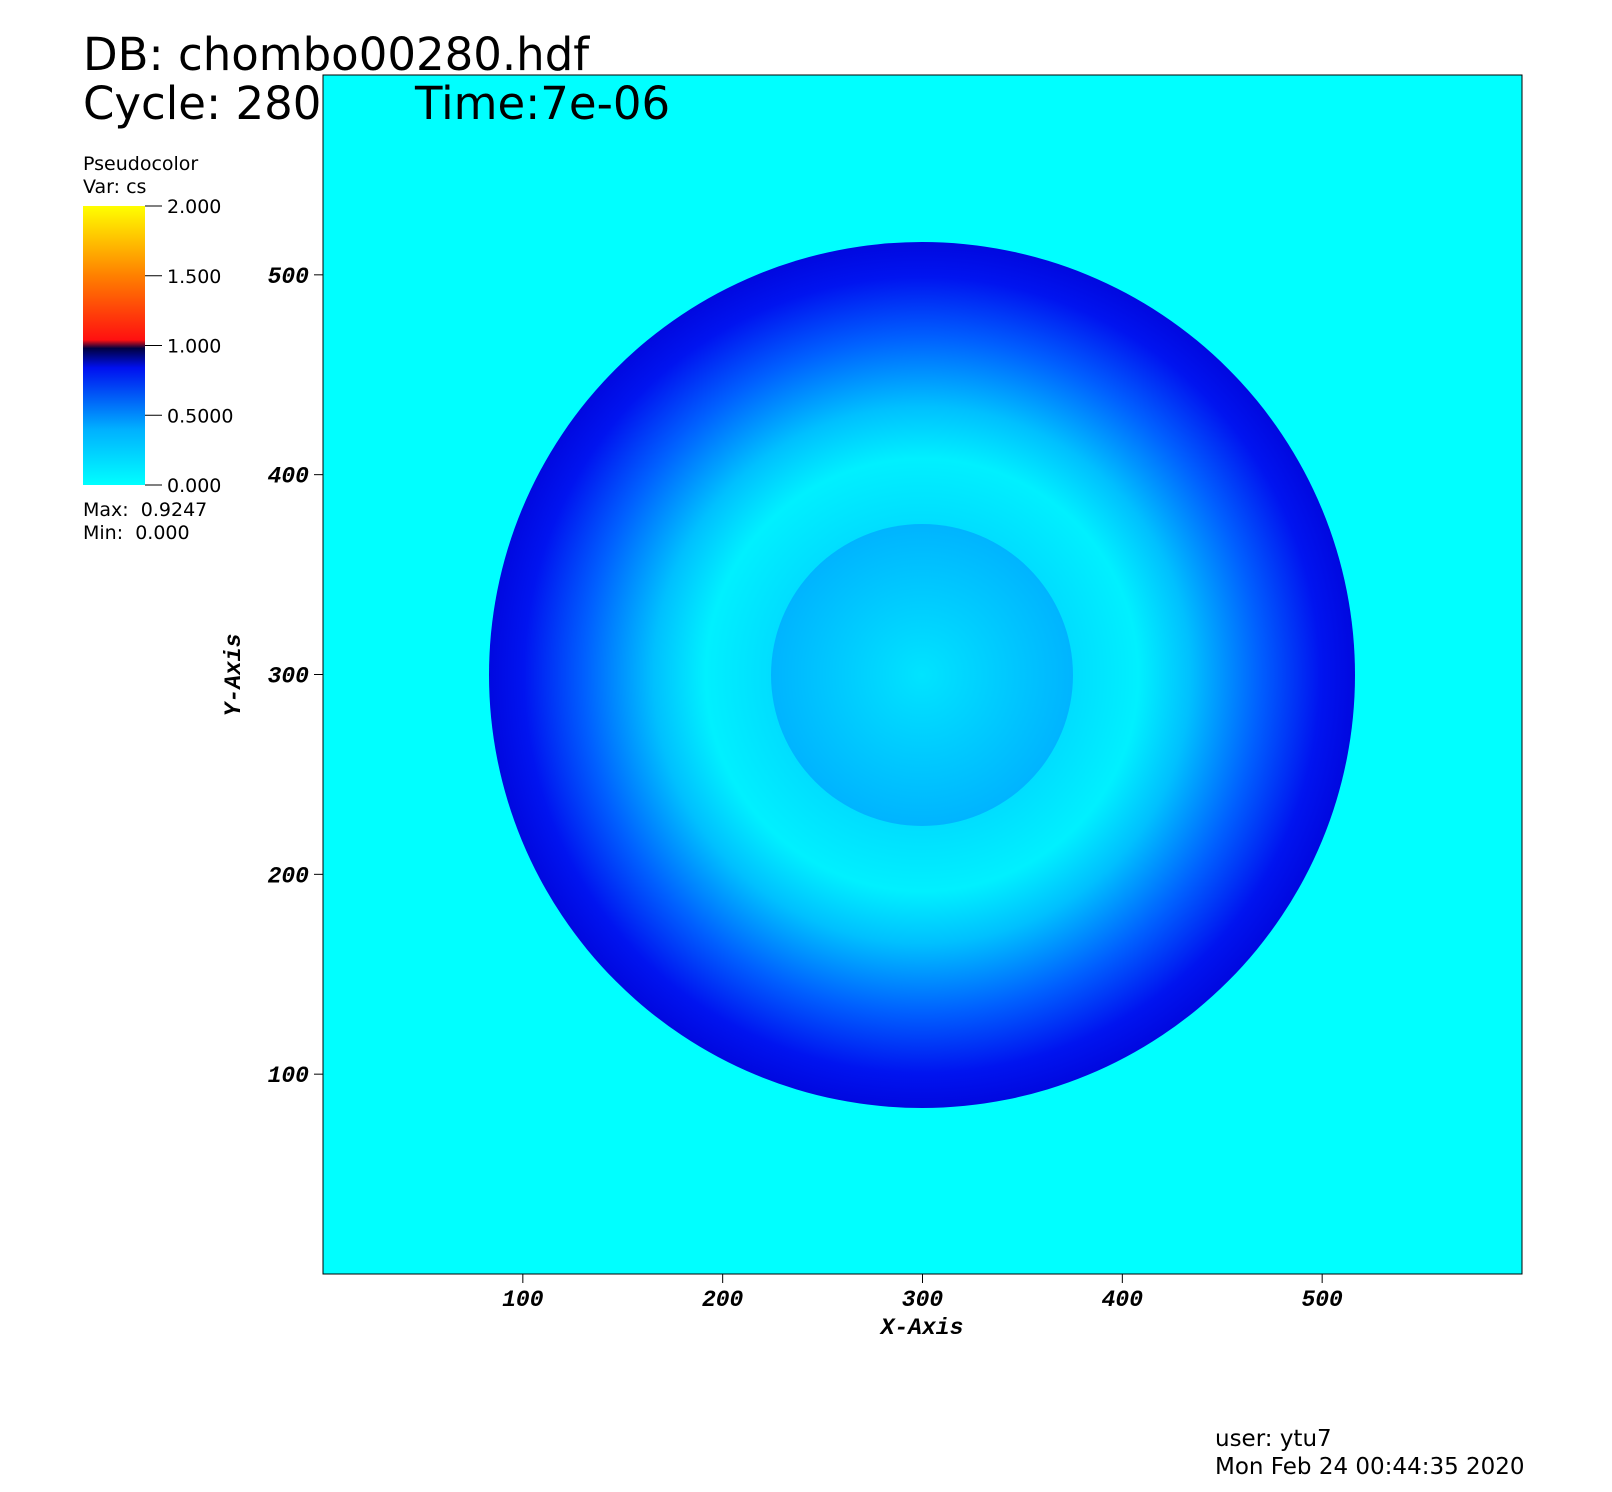 The height and width of the screenshot is (1492, 1612). Describe the element at coordinates (921, 1328) in the screenshot. I see `x-axis-title: X-Axis` at that location.